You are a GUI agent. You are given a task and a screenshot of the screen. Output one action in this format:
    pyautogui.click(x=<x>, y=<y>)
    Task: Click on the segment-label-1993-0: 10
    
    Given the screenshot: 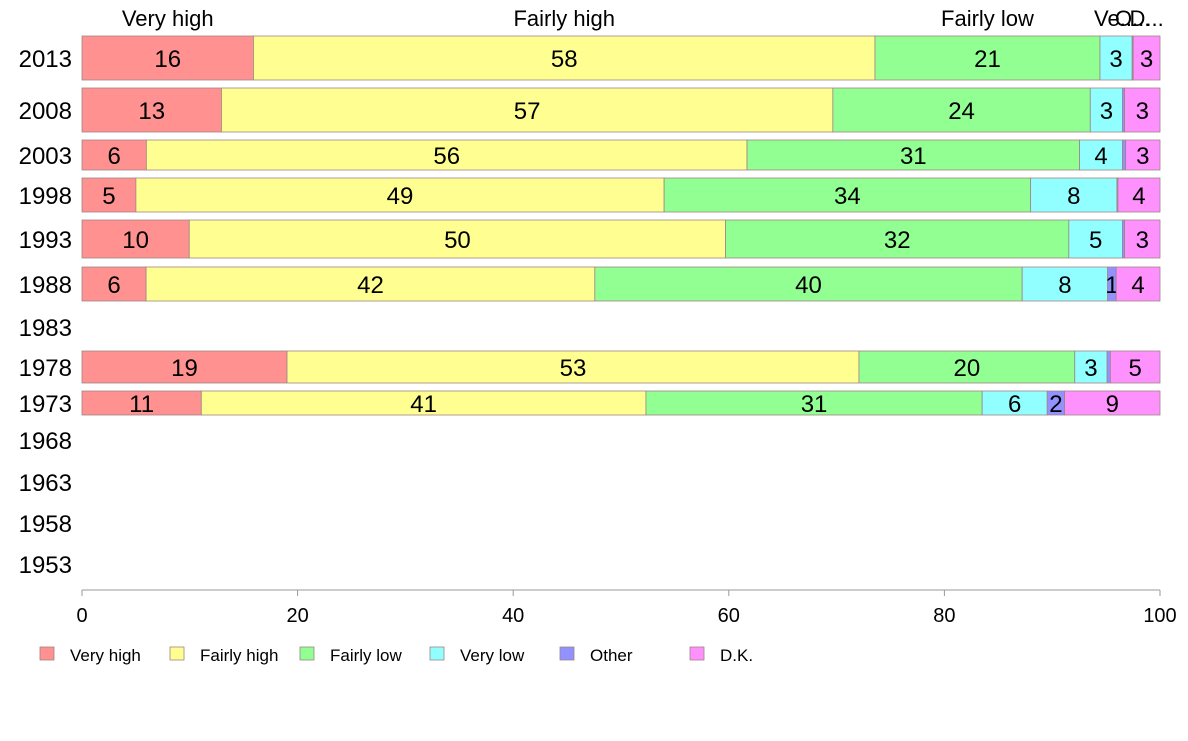 What is the action you would take?
    pyautogui.click(x=135, y=240)
    